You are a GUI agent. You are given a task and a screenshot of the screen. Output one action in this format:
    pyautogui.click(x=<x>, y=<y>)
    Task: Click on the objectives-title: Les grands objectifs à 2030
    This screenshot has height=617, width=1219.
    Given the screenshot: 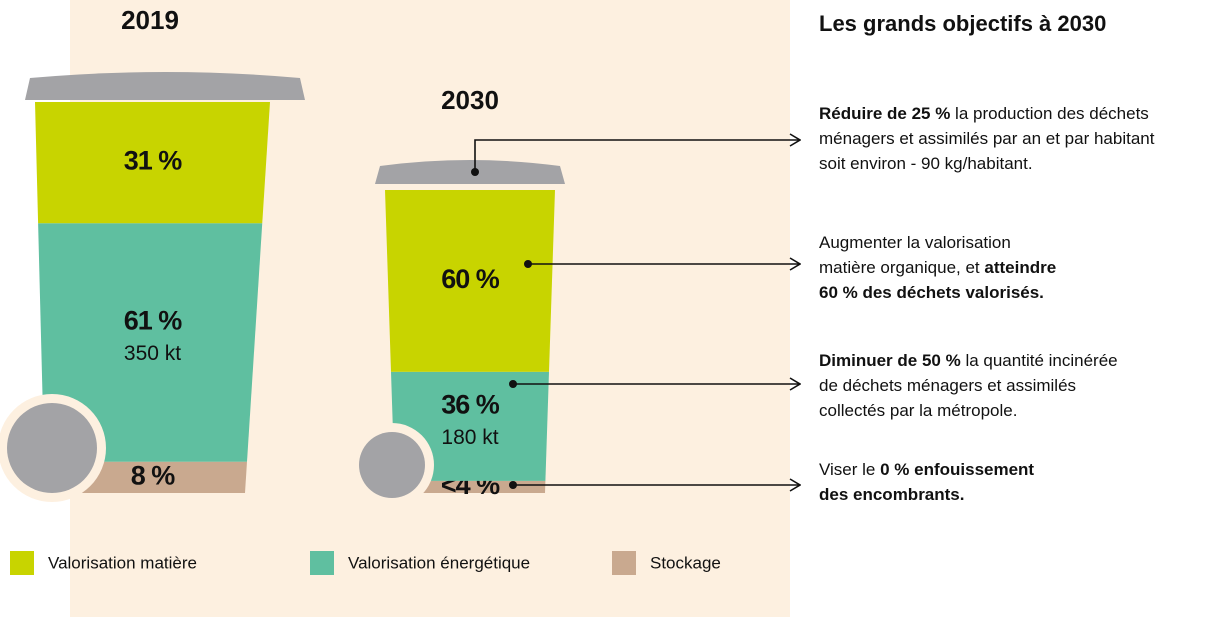 What is the action you would take?
    pyautogui.click(x=962, y=23)
    